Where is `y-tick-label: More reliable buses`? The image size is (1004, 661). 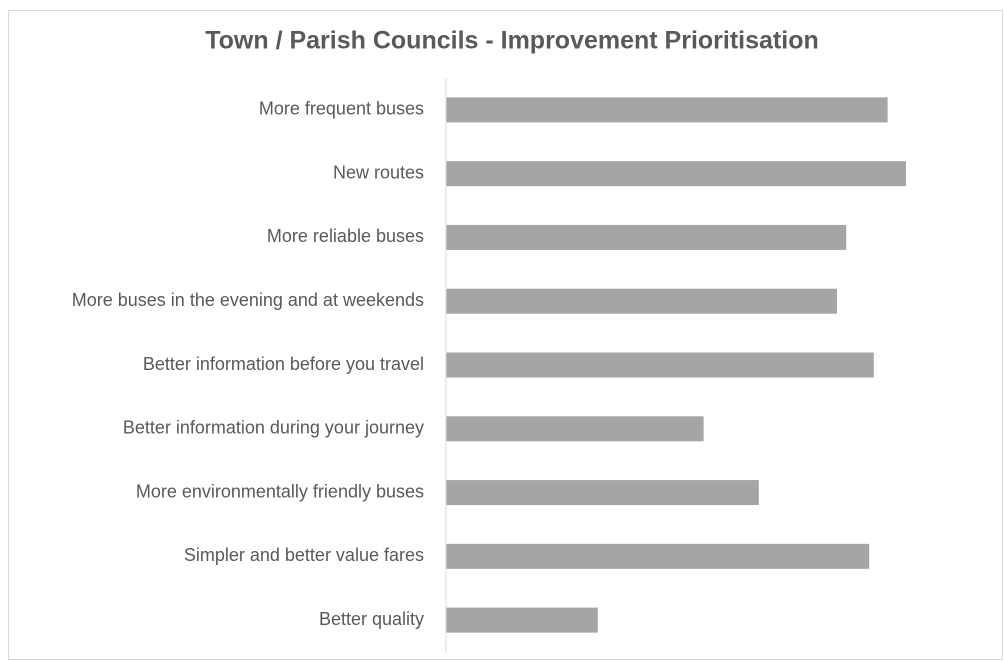 y-tick-label: More reliable buses is located at coordinates (345, 236).